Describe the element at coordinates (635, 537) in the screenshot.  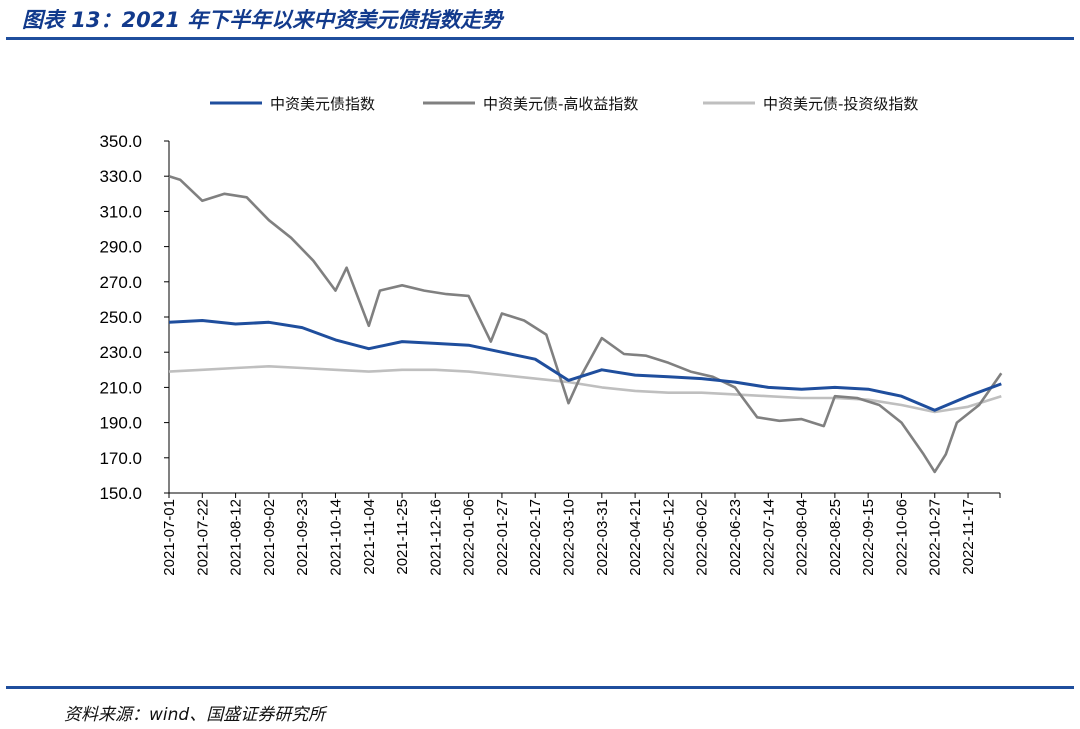
I see `x-tick-label: 2022-04-21` at that location.